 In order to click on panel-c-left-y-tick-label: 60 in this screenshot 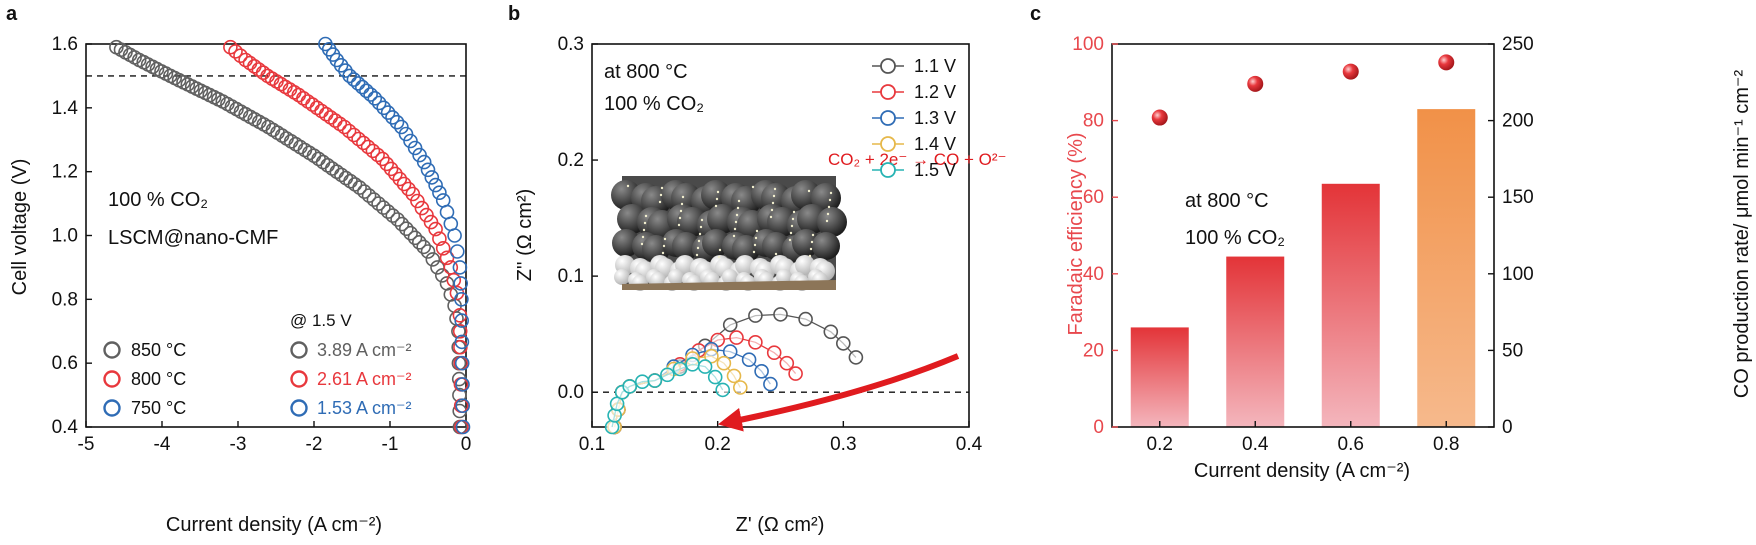, I will do `click(1093, 197)`.